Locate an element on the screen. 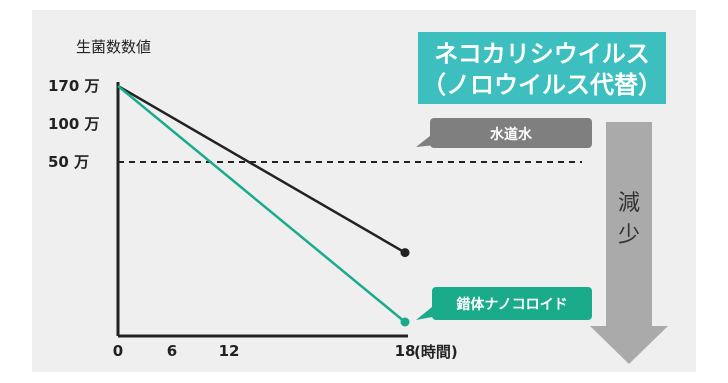 Image resolution: width=728 pixels, height=383 pixels. series-tag-nano-colloid-label: 錯体ナノコロイド is located at coordinates (511, 304).